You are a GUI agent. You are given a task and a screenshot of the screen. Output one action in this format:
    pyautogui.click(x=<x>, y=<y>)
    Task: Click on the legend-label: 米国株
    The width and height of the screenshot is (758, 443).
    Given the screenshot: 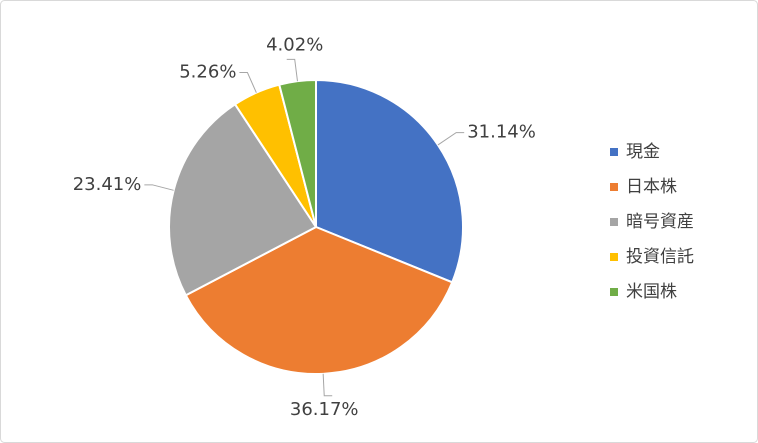 What is the action you would take?
    pyautogui.click(x=651, y=292)
    